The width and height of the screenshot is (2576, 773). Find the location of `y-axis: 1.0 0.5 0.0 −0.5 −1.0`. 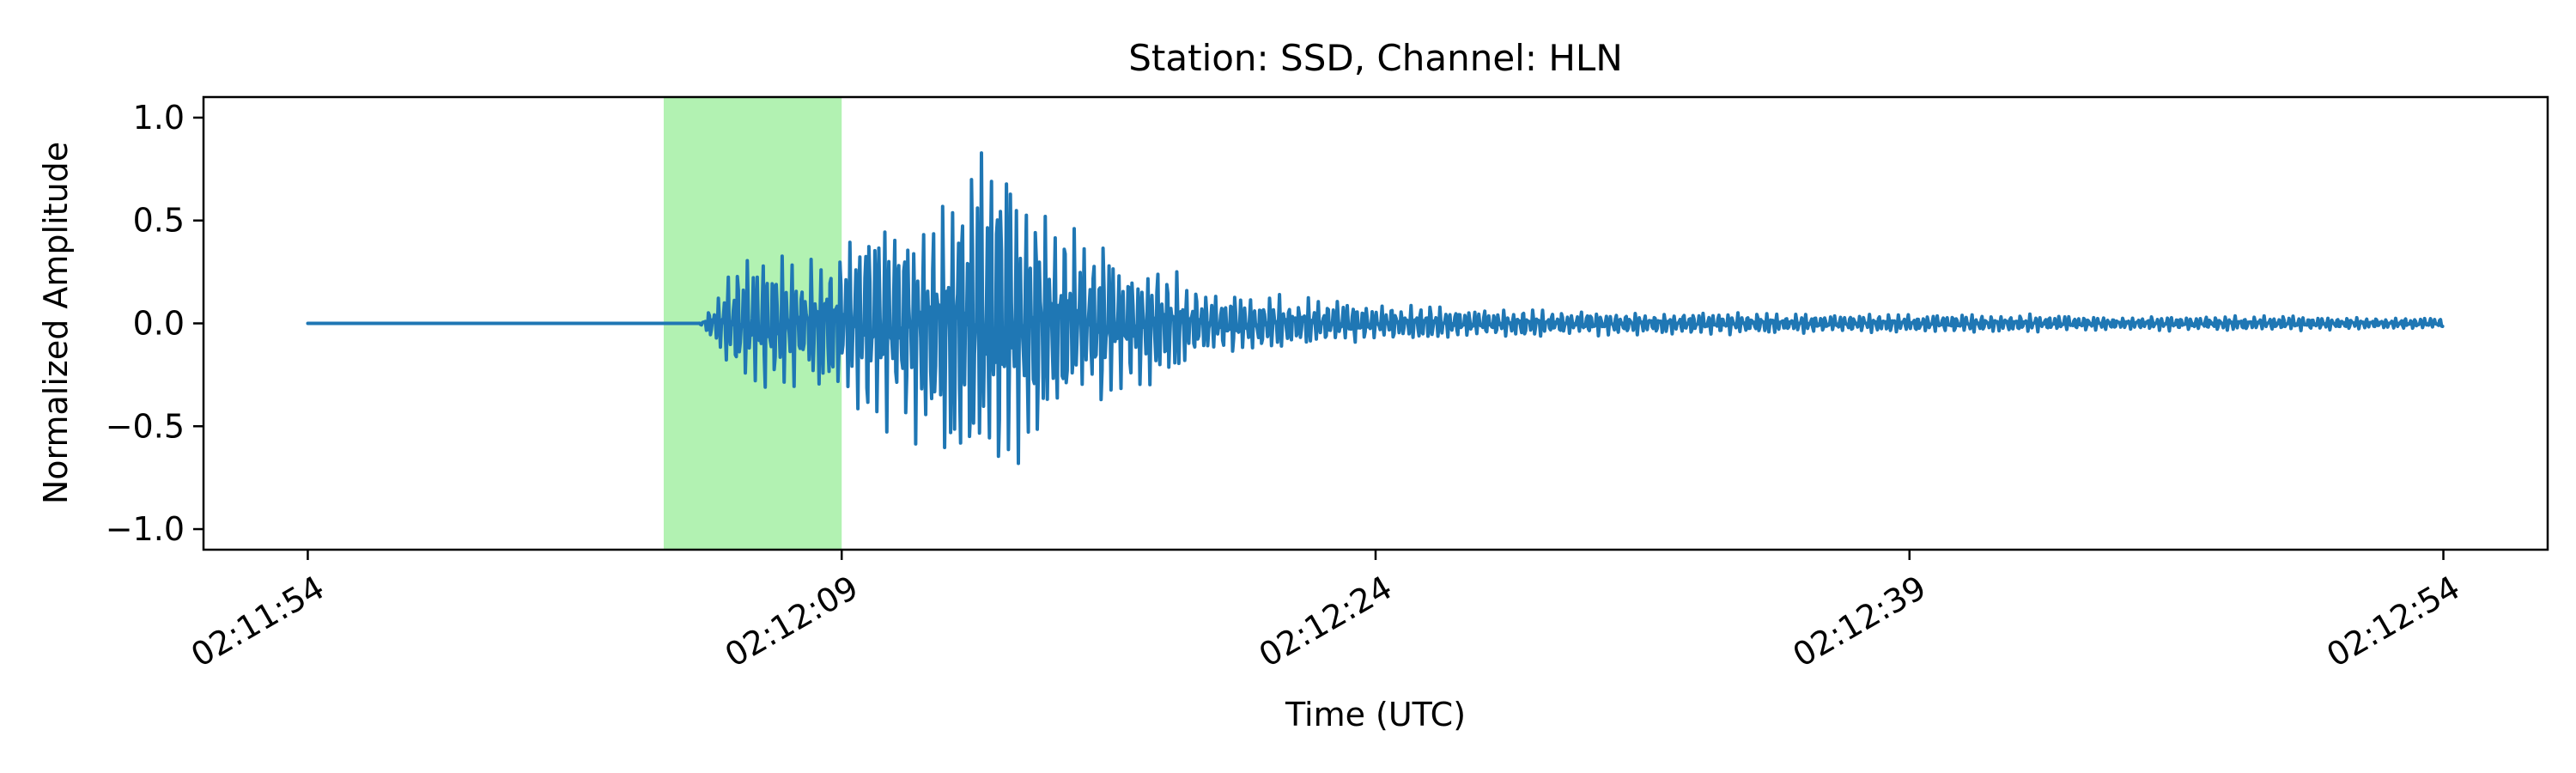

y-axis: 1.0 0.5 0.0 −0.5 −1.0 is located at coordinates (155, 323).